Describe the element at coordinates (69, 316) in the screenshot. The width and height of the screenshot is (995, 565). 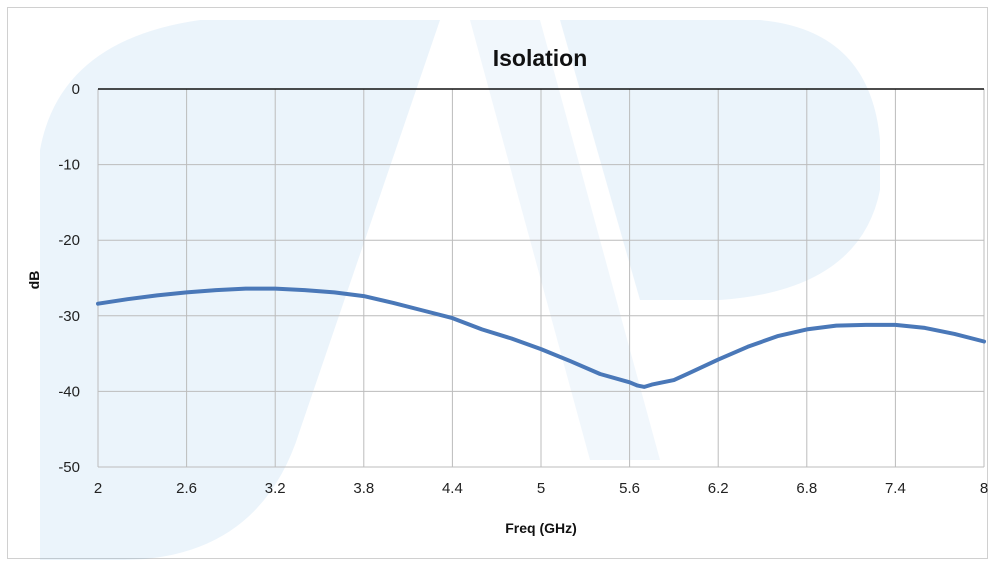
I see `y-tick-label: -30` at that location.